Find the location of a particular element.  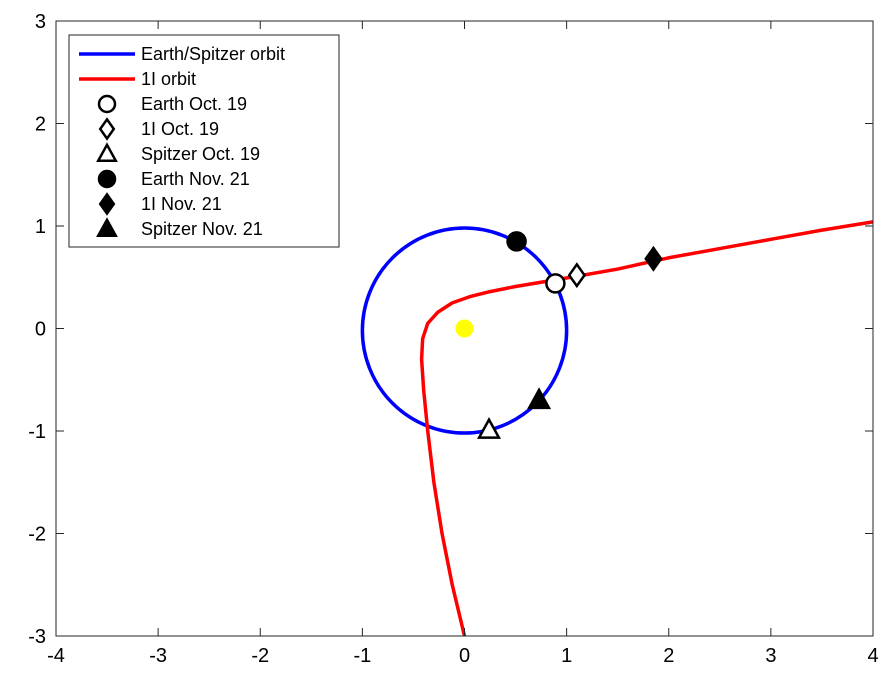

x-tick-label: 4 is located at coordinates (872, 656).